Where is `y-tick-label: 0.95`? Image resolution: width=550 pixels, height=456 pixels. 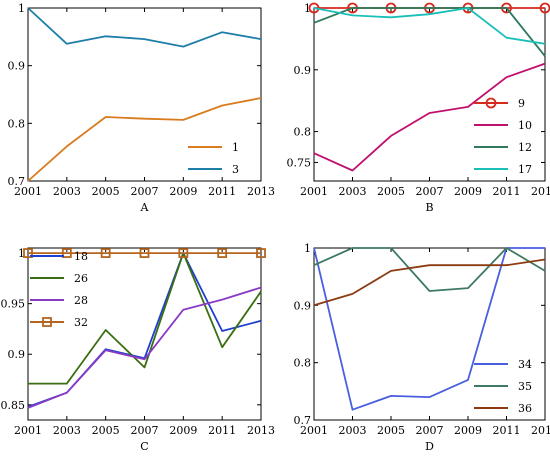
y-tick-label: 0.95 is located at coordinates (13, 304).